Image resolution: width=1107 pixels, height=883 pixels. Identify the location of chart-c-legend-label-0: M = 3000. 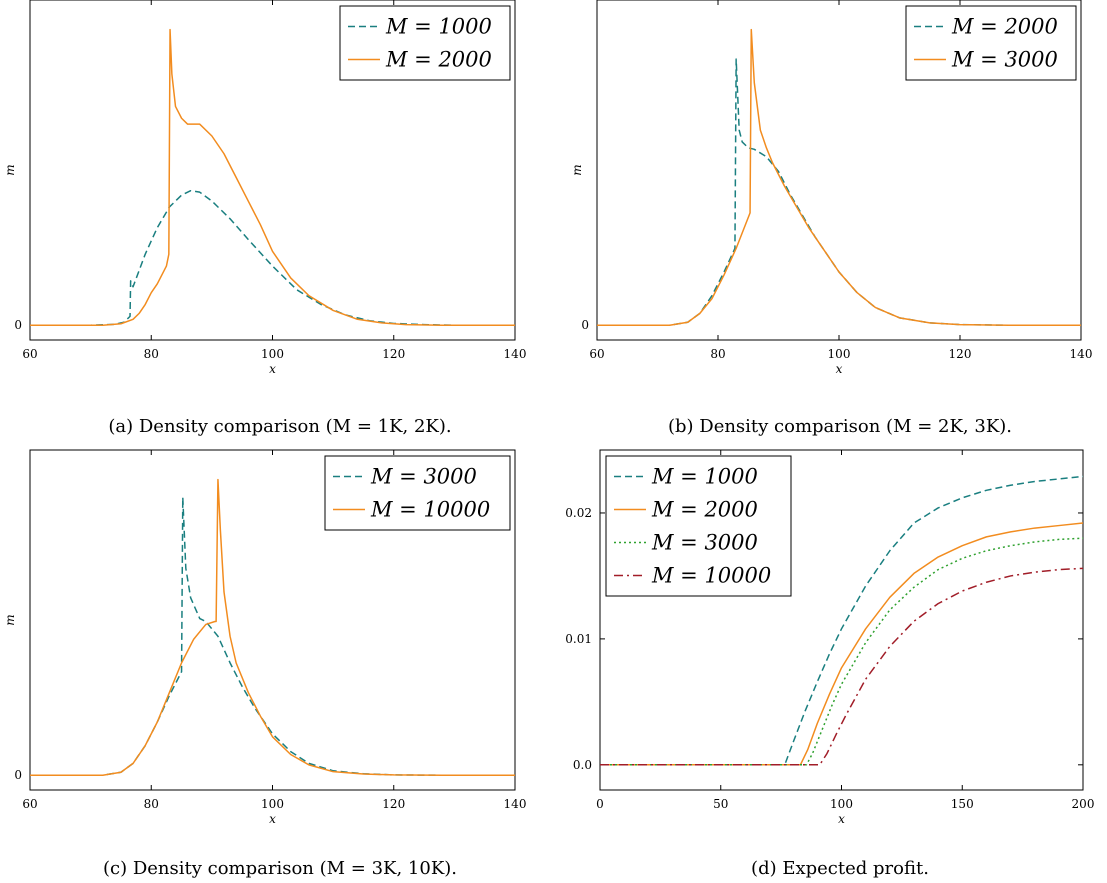
(423, 477).